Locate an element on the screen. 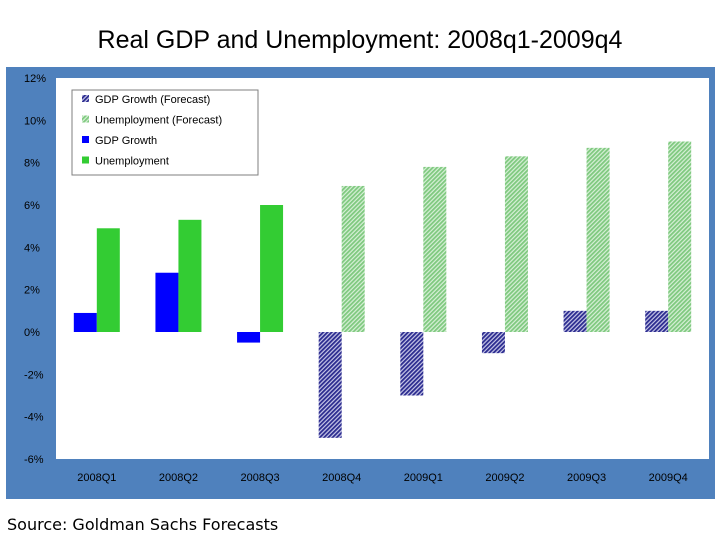  x-tick-label: 2008Q2 is located at coordinates (178, 478).